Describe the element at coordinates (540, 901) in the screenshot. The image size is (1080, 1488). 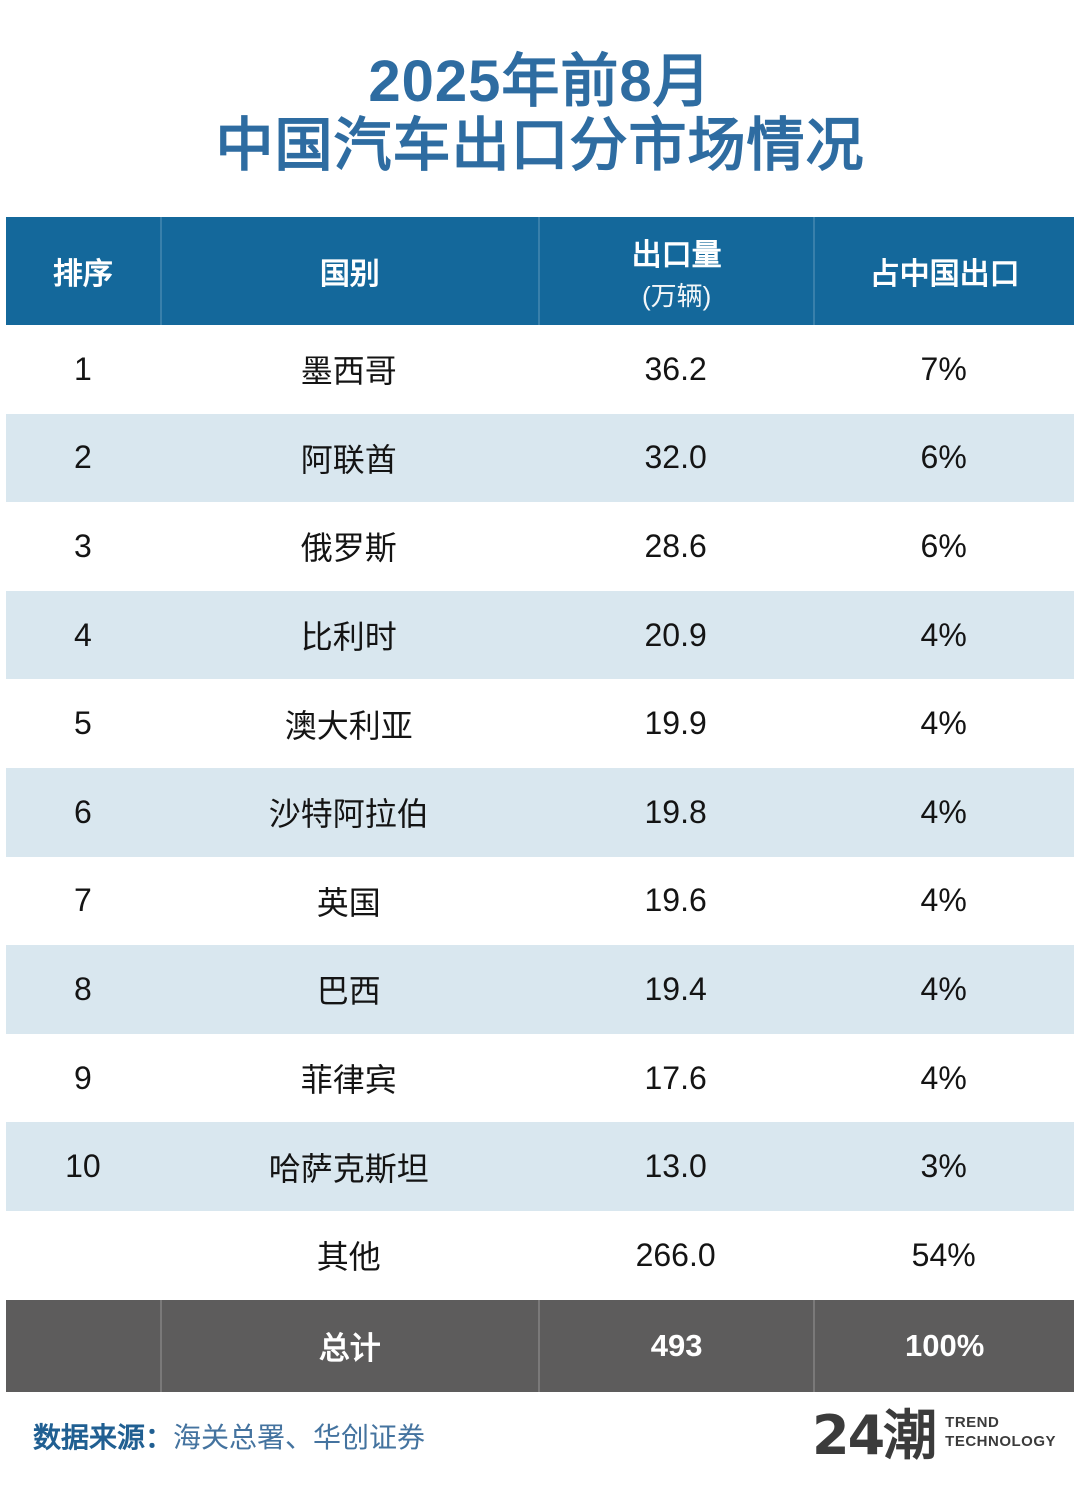
I see `table-row: 7 英国 19.6 4%` at that location.